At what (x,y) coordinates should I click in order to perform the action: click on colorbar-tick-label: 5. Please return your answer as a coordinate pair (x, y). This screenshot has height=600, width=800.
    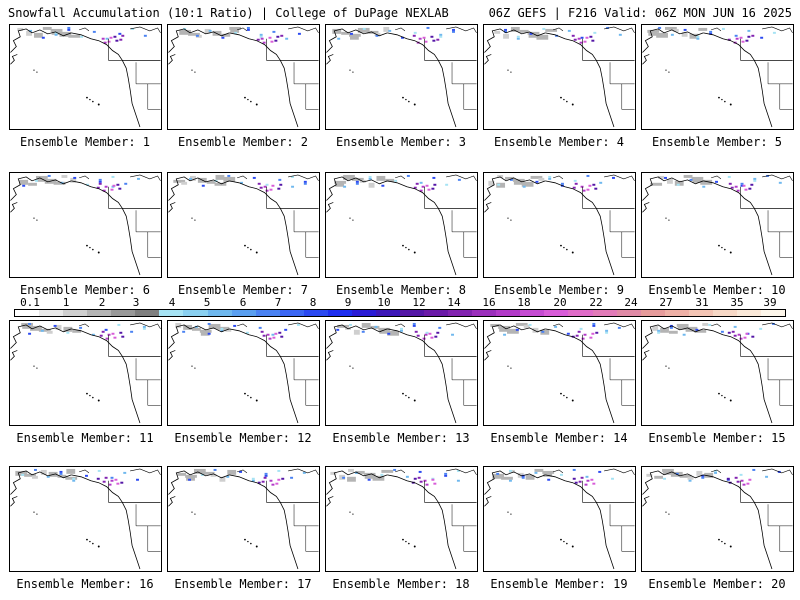
    Looking at the image, I should click on (207, 302).